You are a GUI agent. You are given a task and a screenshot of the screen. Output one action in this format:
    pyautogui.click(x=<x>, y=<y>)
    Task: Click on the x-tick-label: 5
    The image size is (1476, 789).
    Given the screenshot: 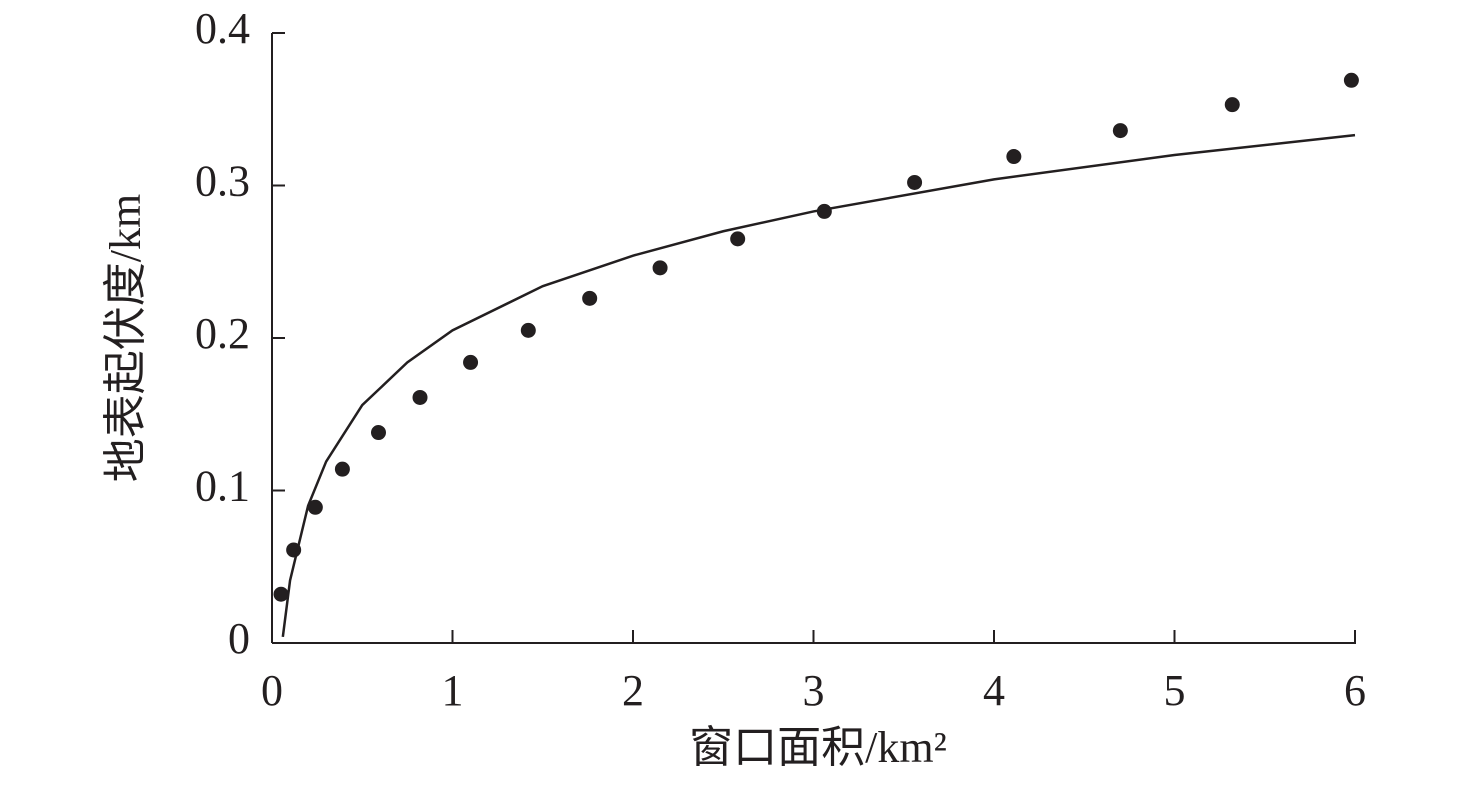 What is the action you would take?
    pyautogui.click(x=1175, y=690)
    